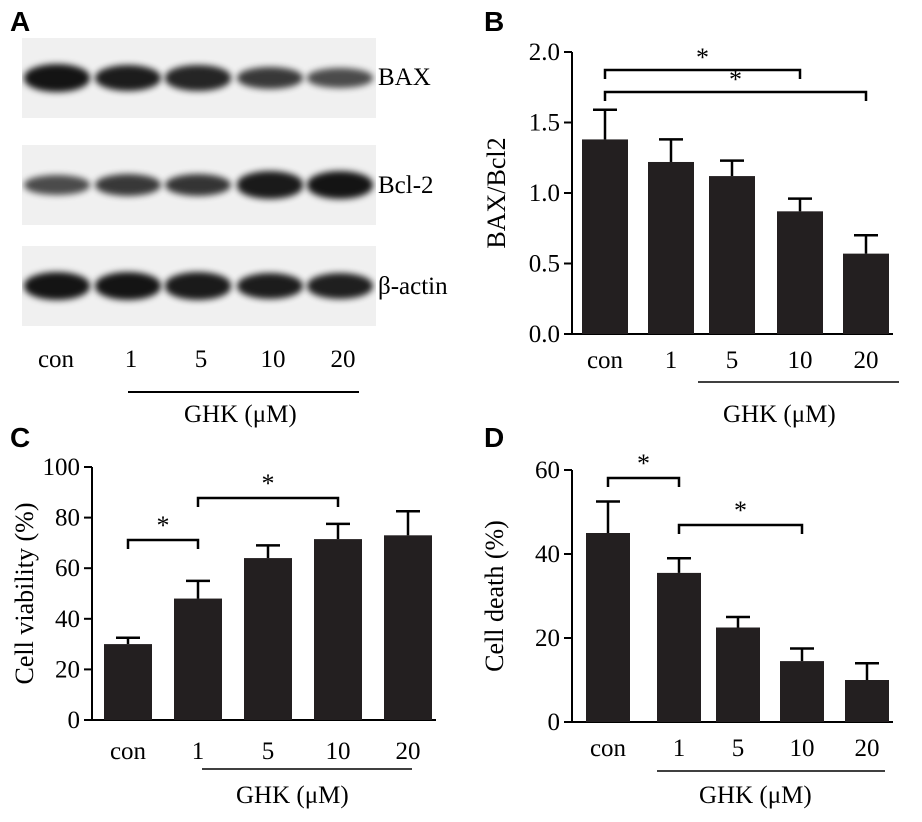 The height and width of the screenshot is (822, 922). What do you see at coordinates (544, 52) in the screenshot?
I see `y-tick-label: 2.0` at bounding box center [544, 52].